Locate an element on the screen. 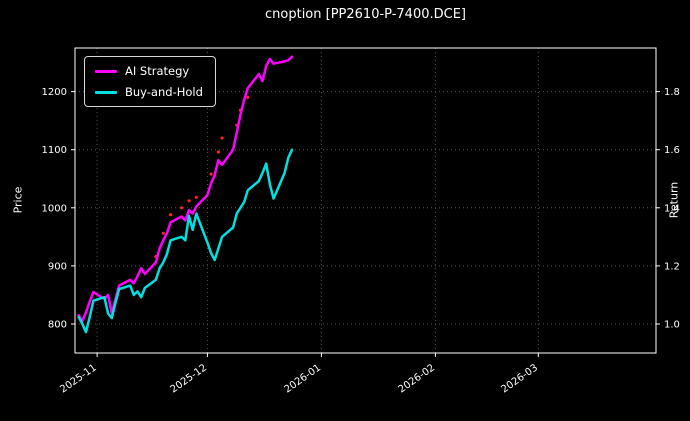 This screenshot has width=690, height=421. legend-label-buy-and-hold: Buy-and-Hold is located at coordinates (164, 92).